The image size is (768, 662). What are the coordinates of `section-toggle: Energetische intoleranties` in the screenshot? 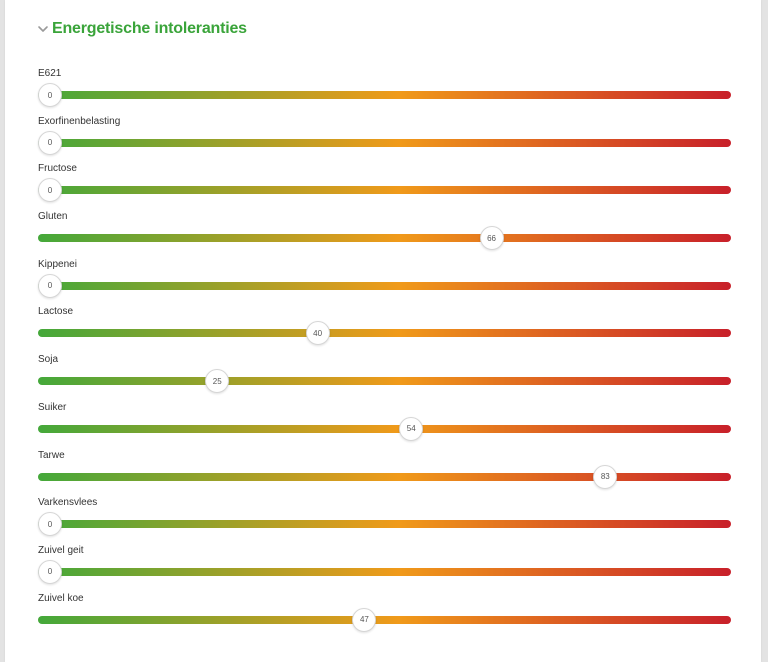 It's located at (142, 29).